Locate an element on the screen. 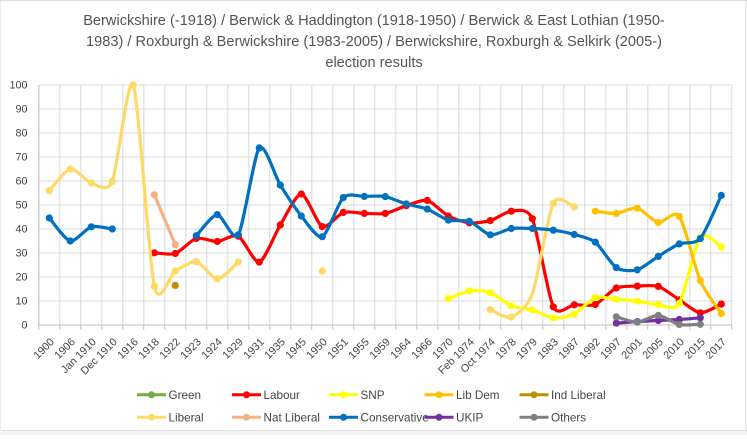 Image resolution: width=747 pixels, height=440 pixels. svg-text: 20 is located at coordinates (21, 277).